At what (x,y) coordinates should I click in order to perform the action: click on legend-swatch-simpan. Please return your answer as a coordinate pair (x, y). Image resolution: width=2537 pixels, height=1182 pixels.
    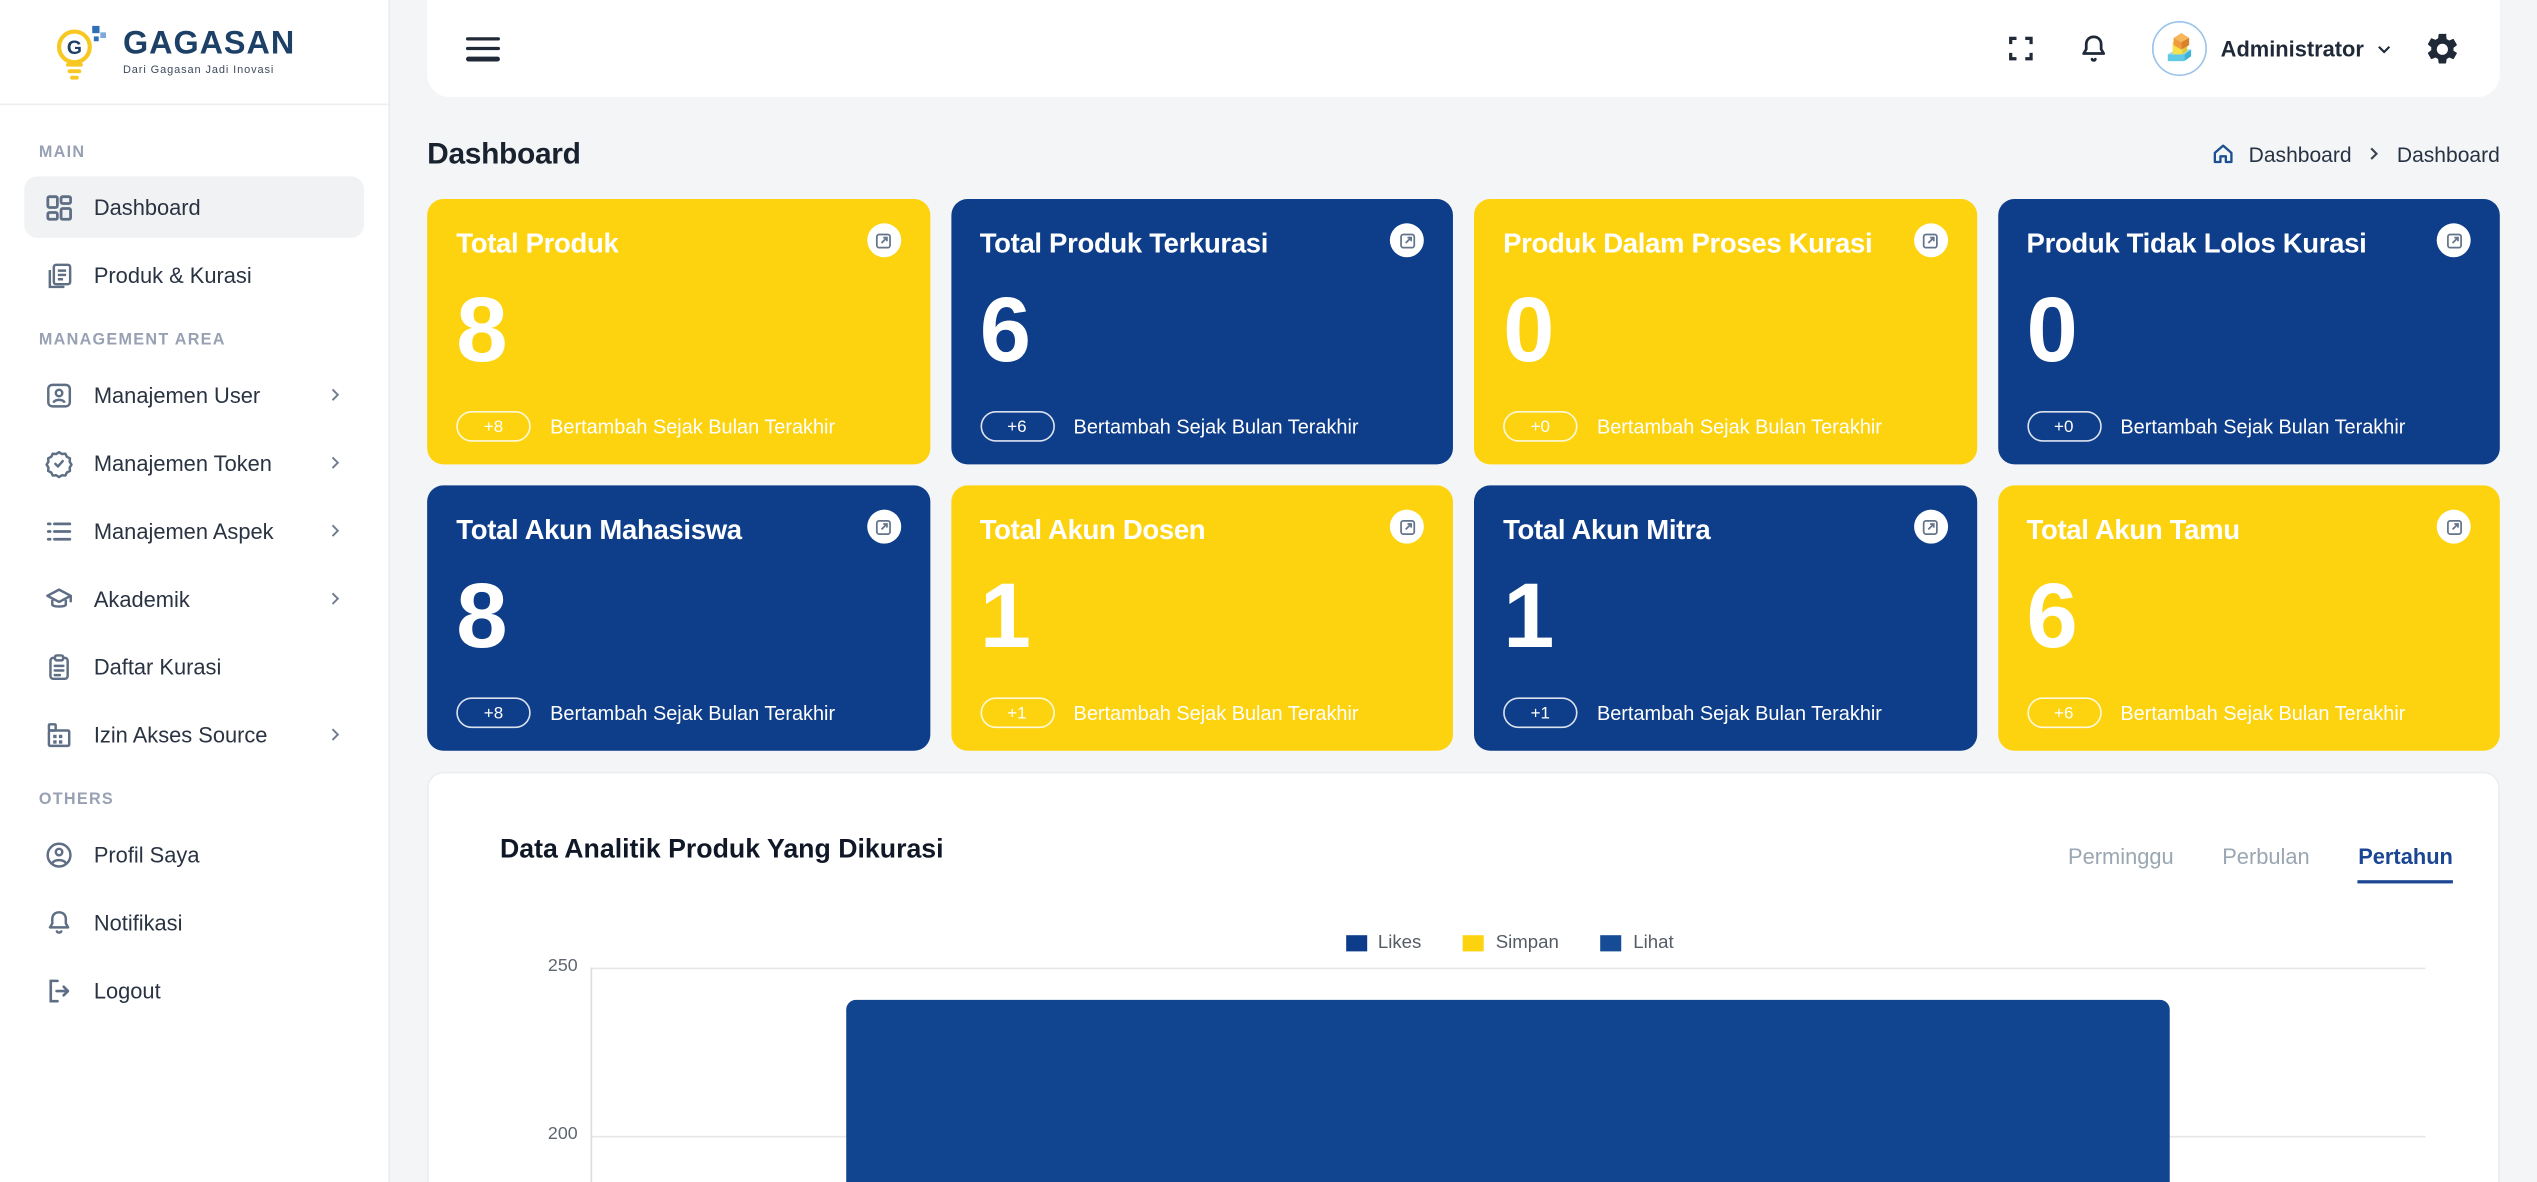
    Looking at the image, I should click on (1474, 943).